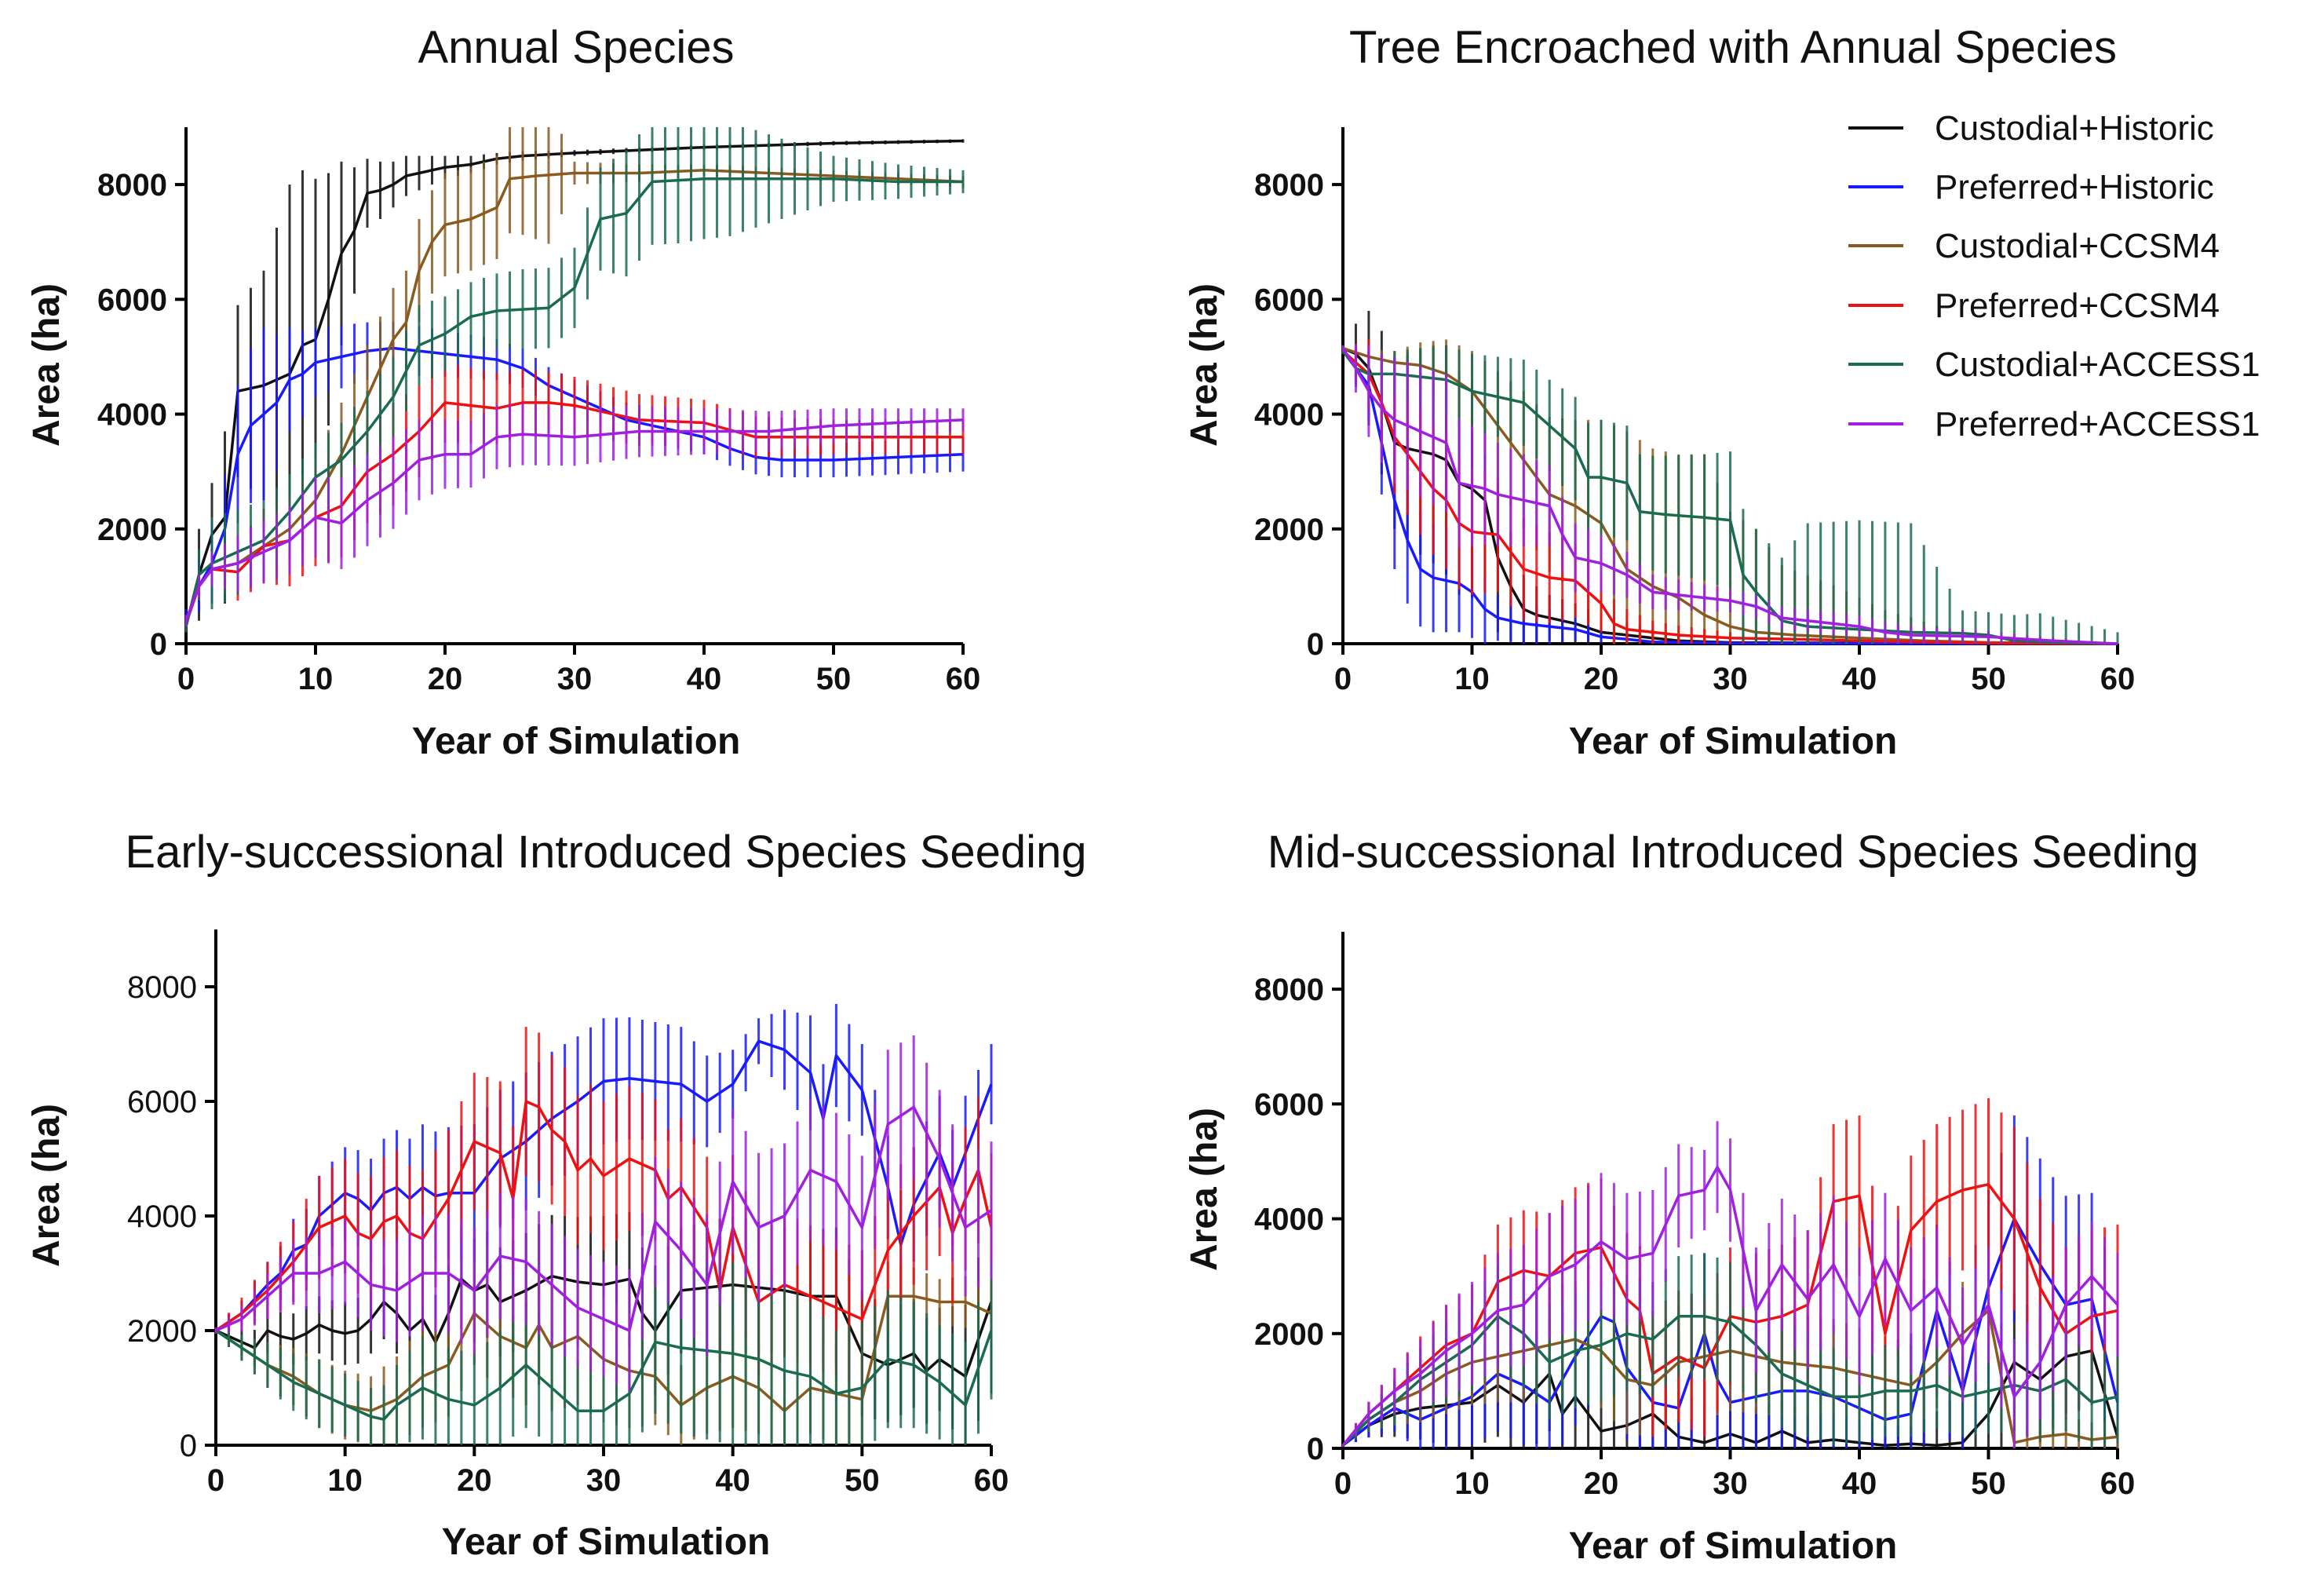 Image resolution: width=2324 pixels, height=1592 pixels. Describe the element at coordinates (2098, 424) in the screenshot. I see `legend-label-preferred-access1: Preferred+ACCESS1` at that location.